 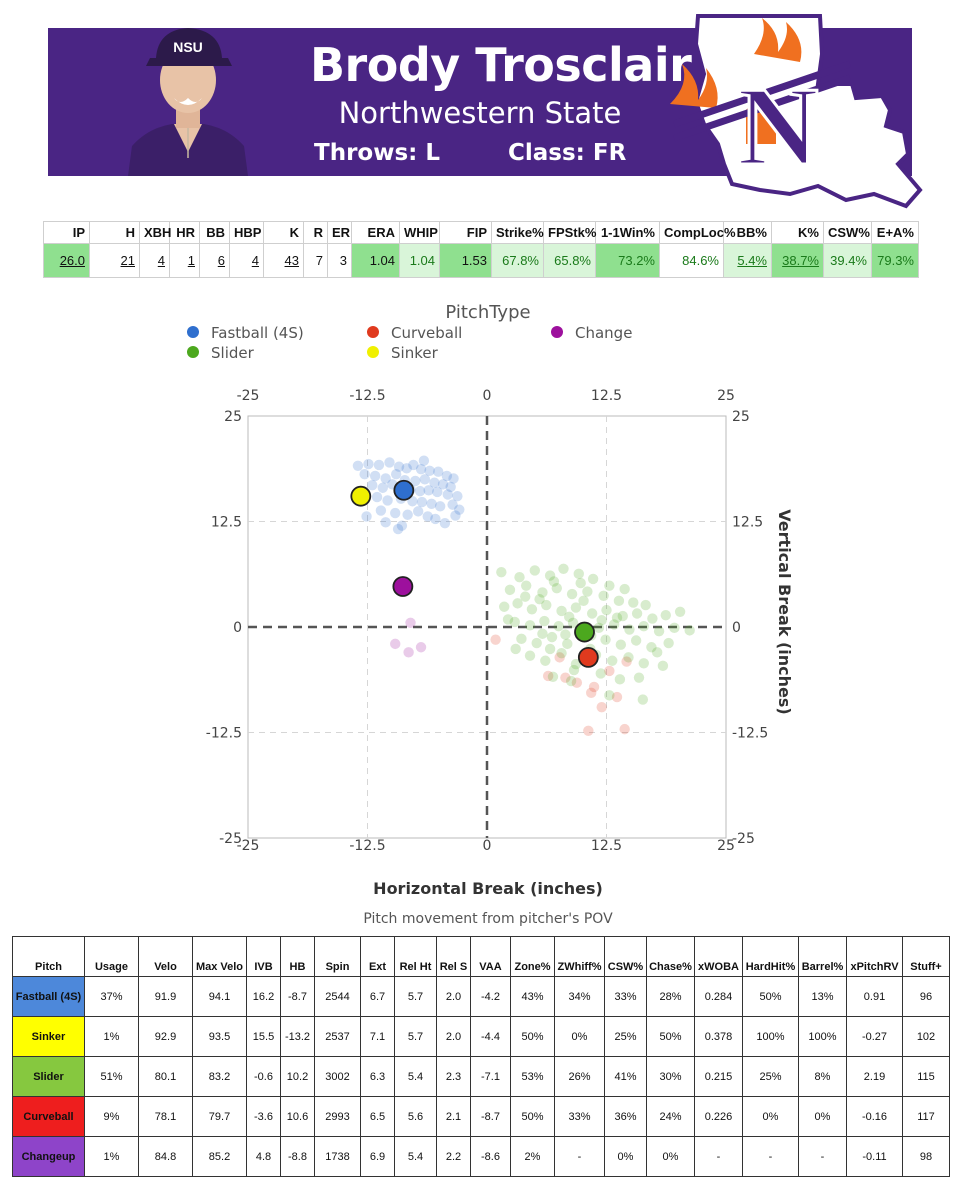 What do you see at coordinates (465, 260) in the screenshot?
I see `season-value-cell: 1.53` at bounding box center [465, 260].